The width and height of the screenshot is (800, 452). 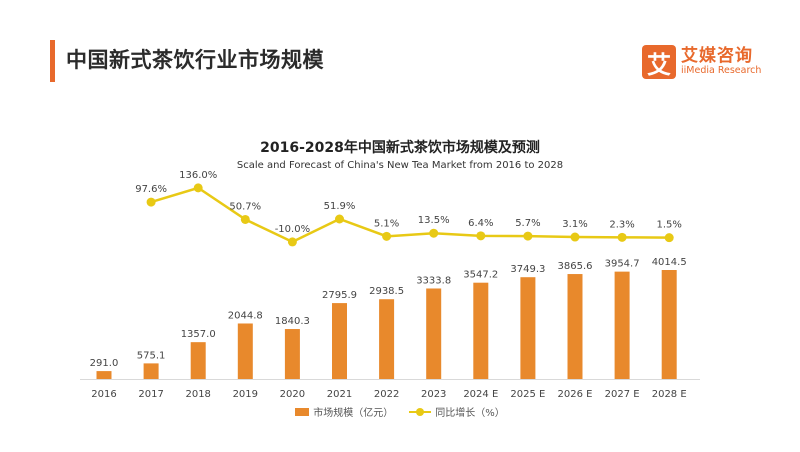 What do you see at coordinates (621, 224) in the screenshot?
I see `growth-label-11: 2.3%` at bounding box center [621, 224].